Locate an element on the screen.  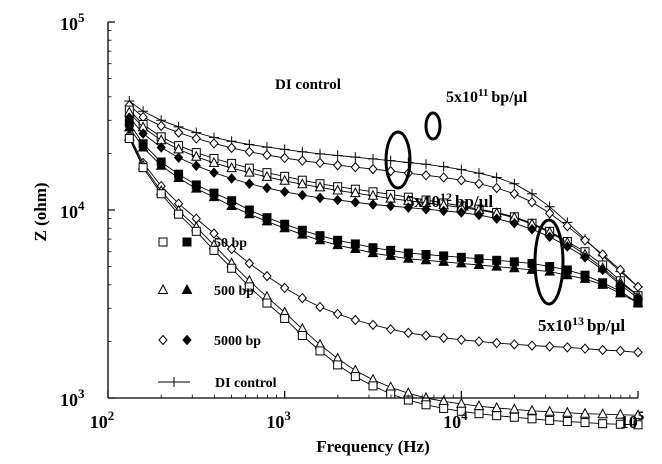
conc-12-unit: bp/µl is located at coordinates (474, 201).